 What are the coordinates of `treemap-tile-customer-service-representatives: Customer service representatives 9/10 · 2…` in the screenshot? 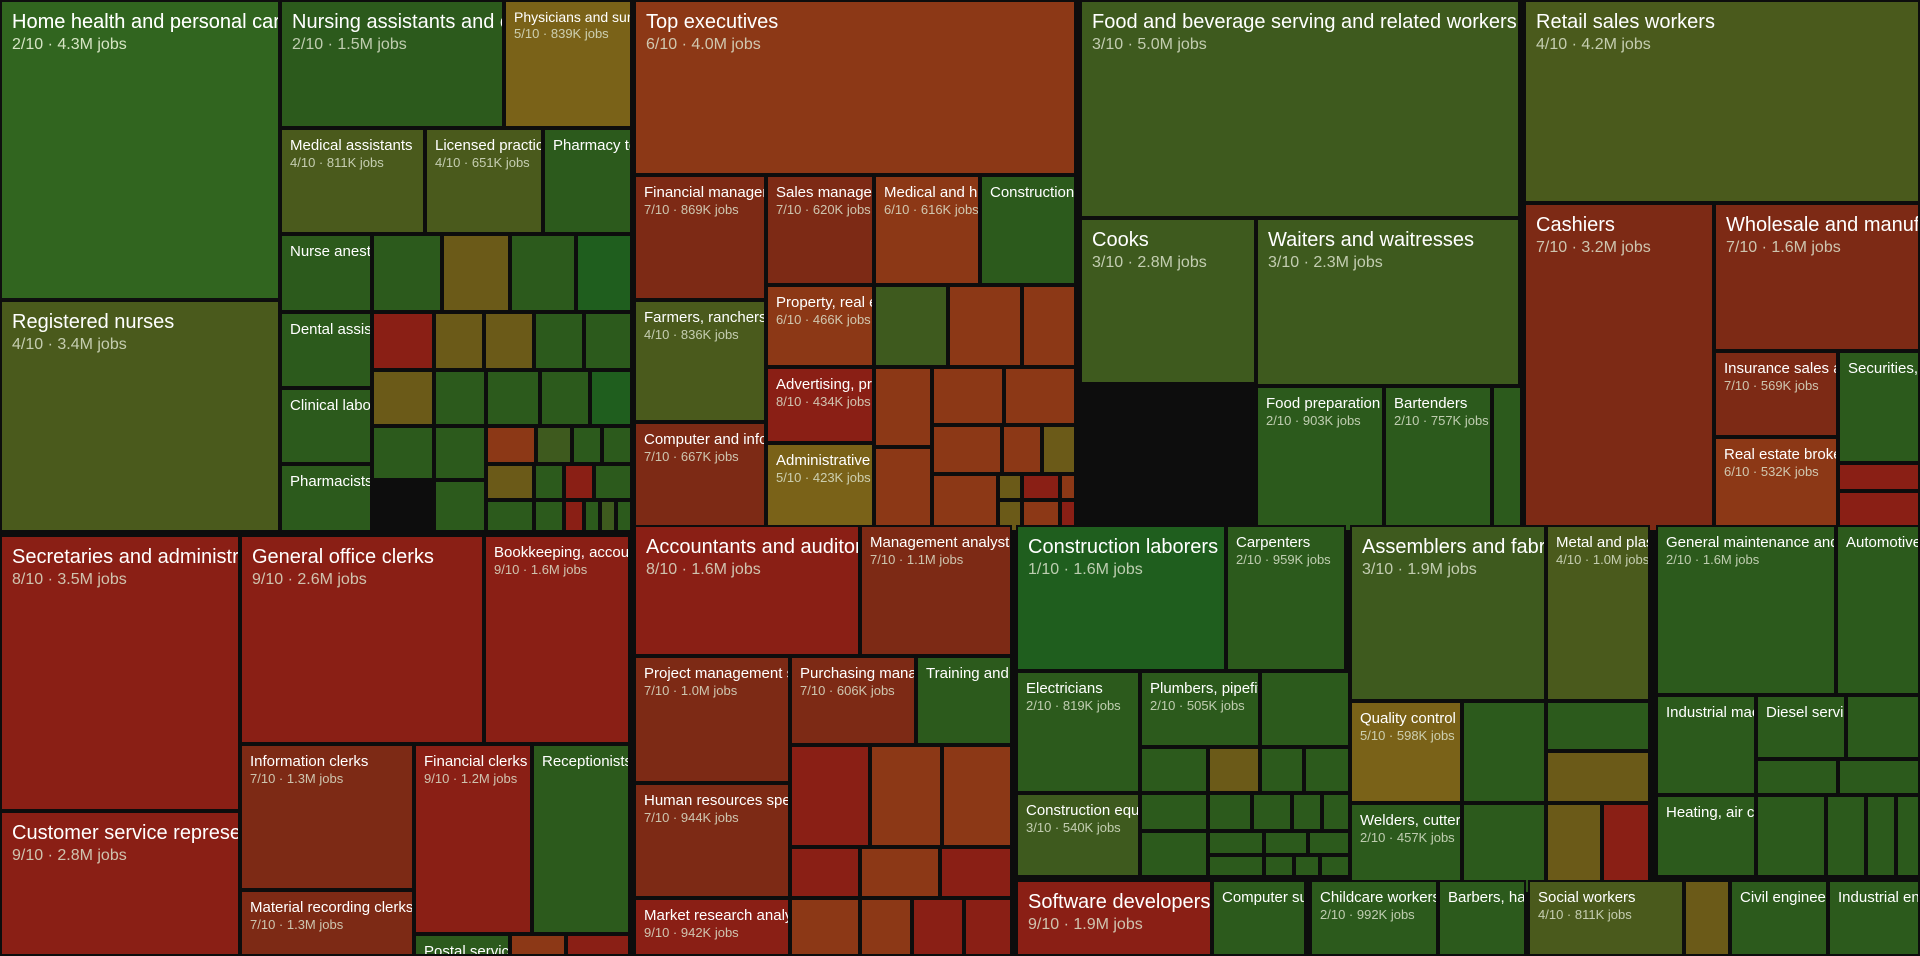 It's located at (120, 883).